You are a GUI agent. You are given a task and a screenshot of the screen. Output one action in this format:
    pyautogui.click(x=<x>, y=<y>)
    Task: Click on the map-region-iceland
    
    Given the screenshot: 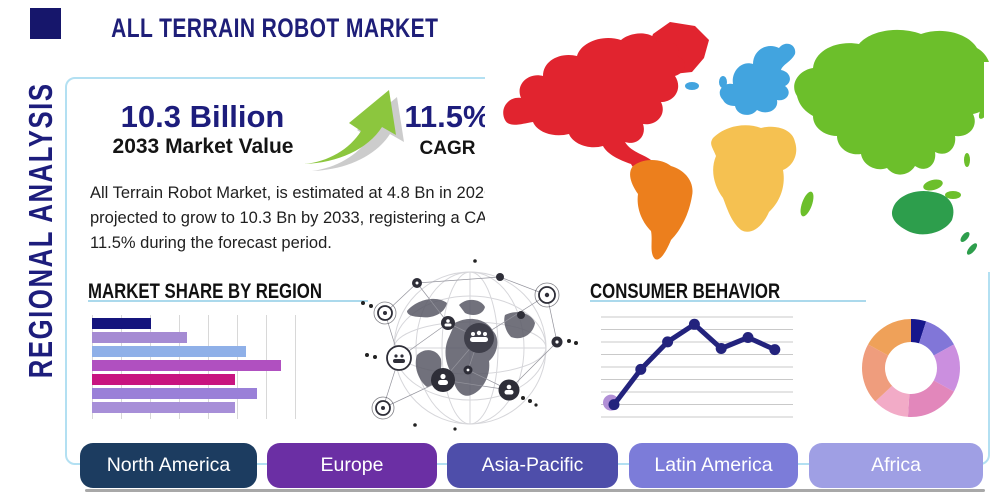 What is the action you would take?
    pyautogui.click(x=692, y=86)
    